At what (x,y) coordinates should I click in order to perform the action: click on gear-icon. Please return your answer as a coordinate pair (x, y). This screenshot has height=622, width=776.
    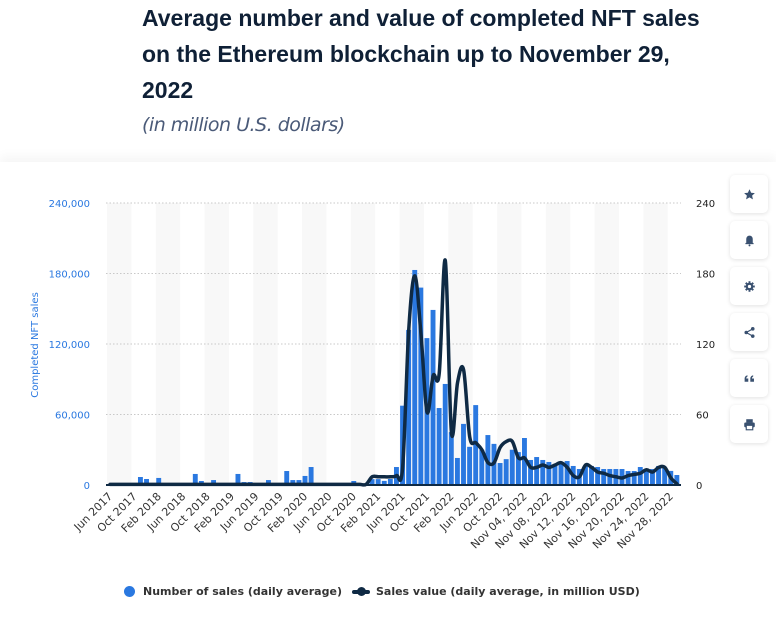
    Looking at the image, I should click on (749, 286).